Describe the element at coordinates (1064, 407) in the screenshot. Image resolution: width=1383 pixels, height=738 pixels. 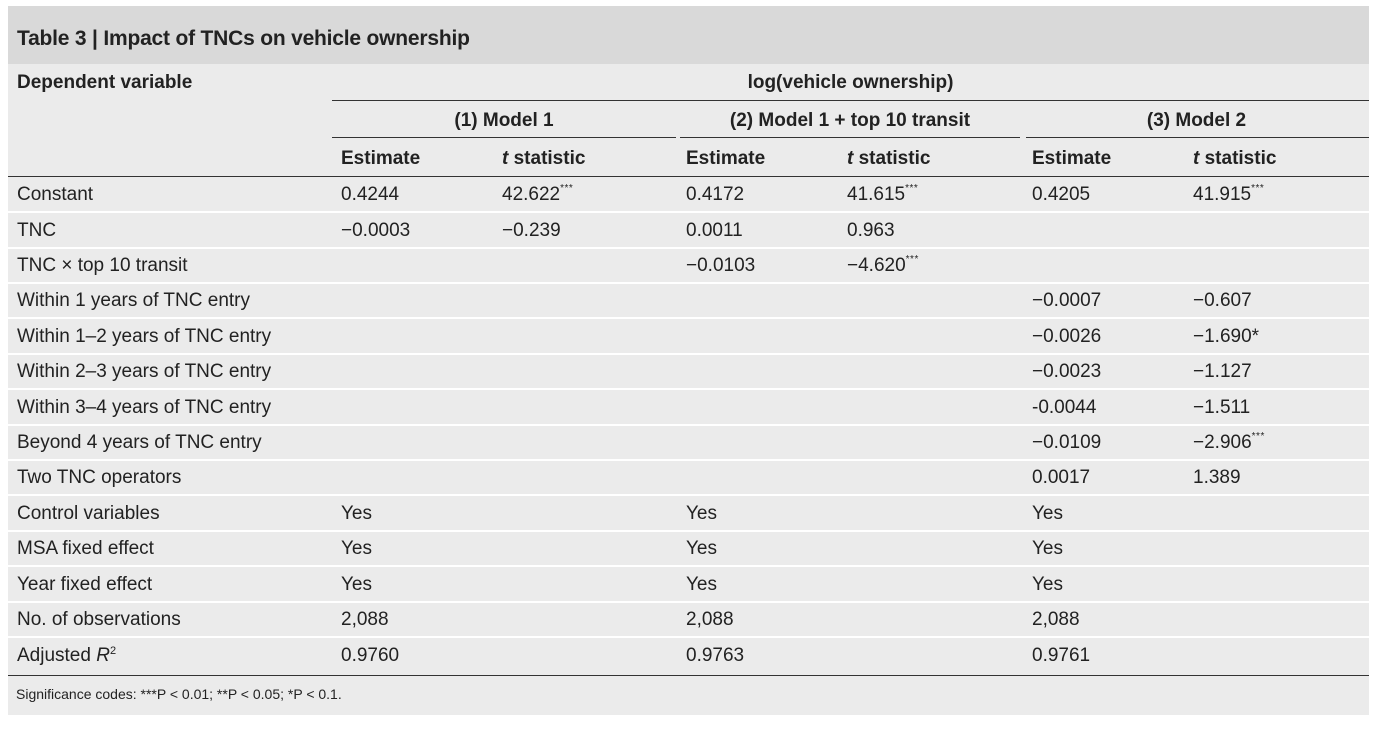
I see `estimate-cell: -0.0044` at that location.